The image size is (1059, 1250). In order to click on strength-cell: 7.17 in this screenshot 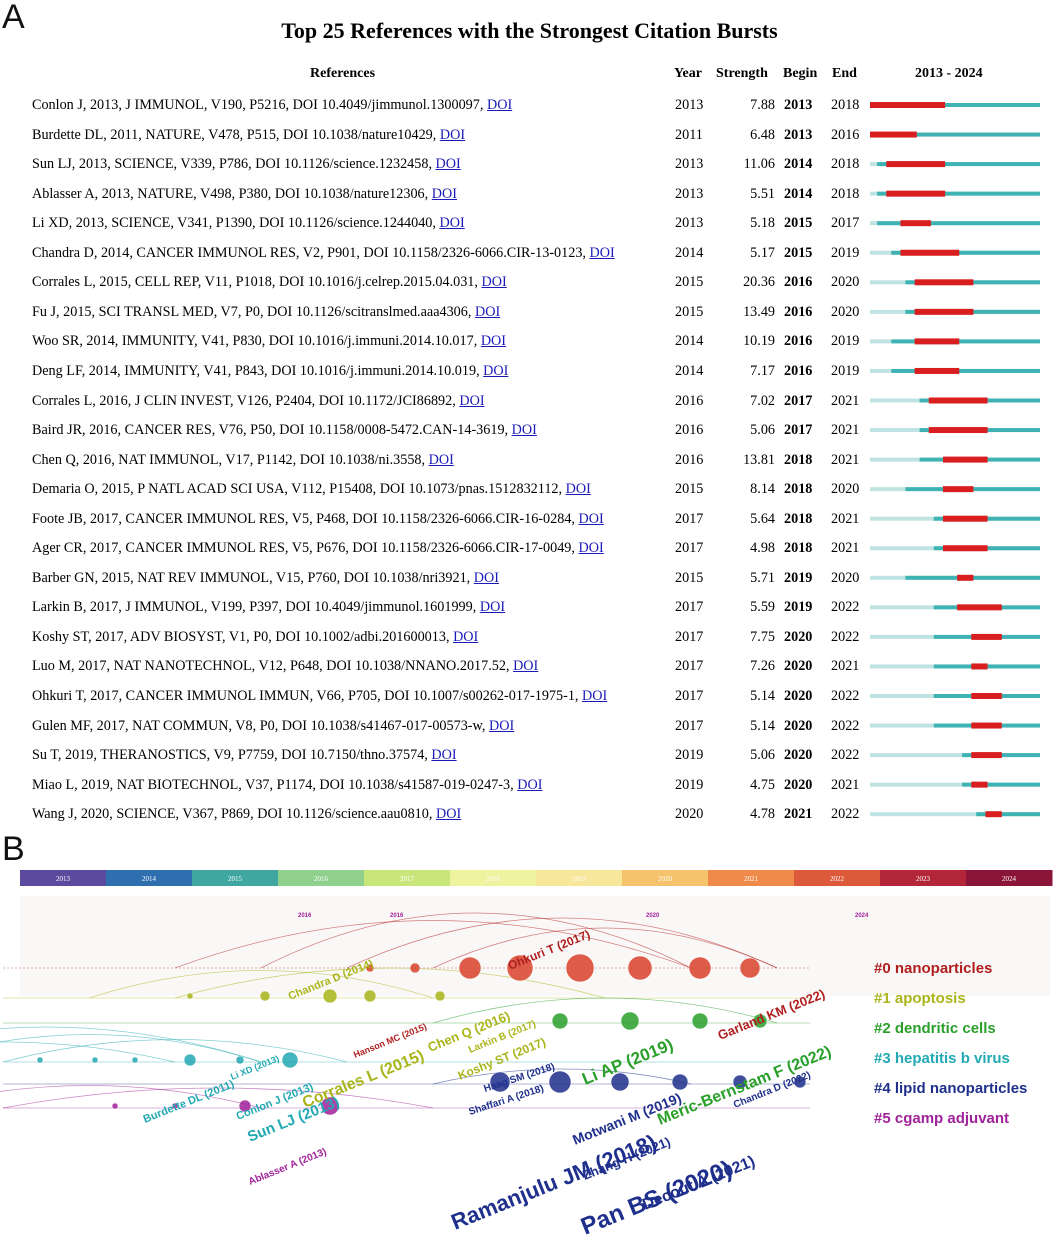, I will do `click(762, 370)`.